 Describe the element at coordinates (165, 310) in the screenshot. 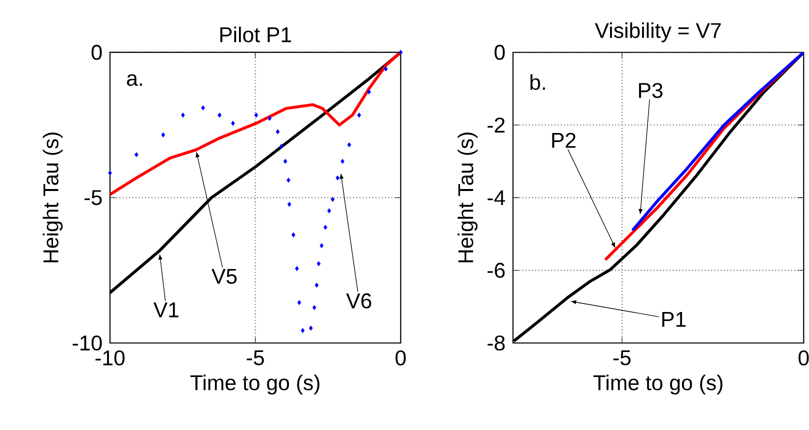

I see `annotation: V1` at that location.